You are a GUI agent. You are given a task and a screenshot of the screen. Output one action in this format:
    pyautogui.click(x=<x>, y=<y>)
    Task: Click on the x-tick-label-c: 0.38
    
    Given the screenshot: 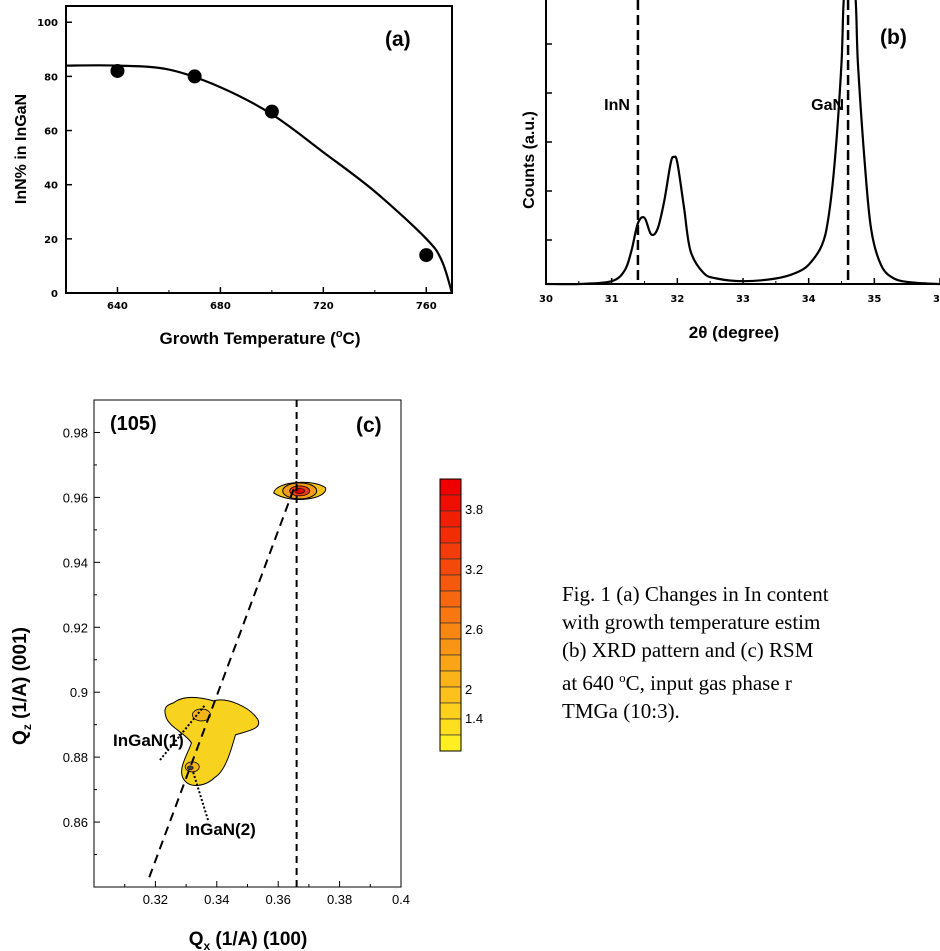 What is the action you would take?
    pyautogui.click(x=339, y=899)
    